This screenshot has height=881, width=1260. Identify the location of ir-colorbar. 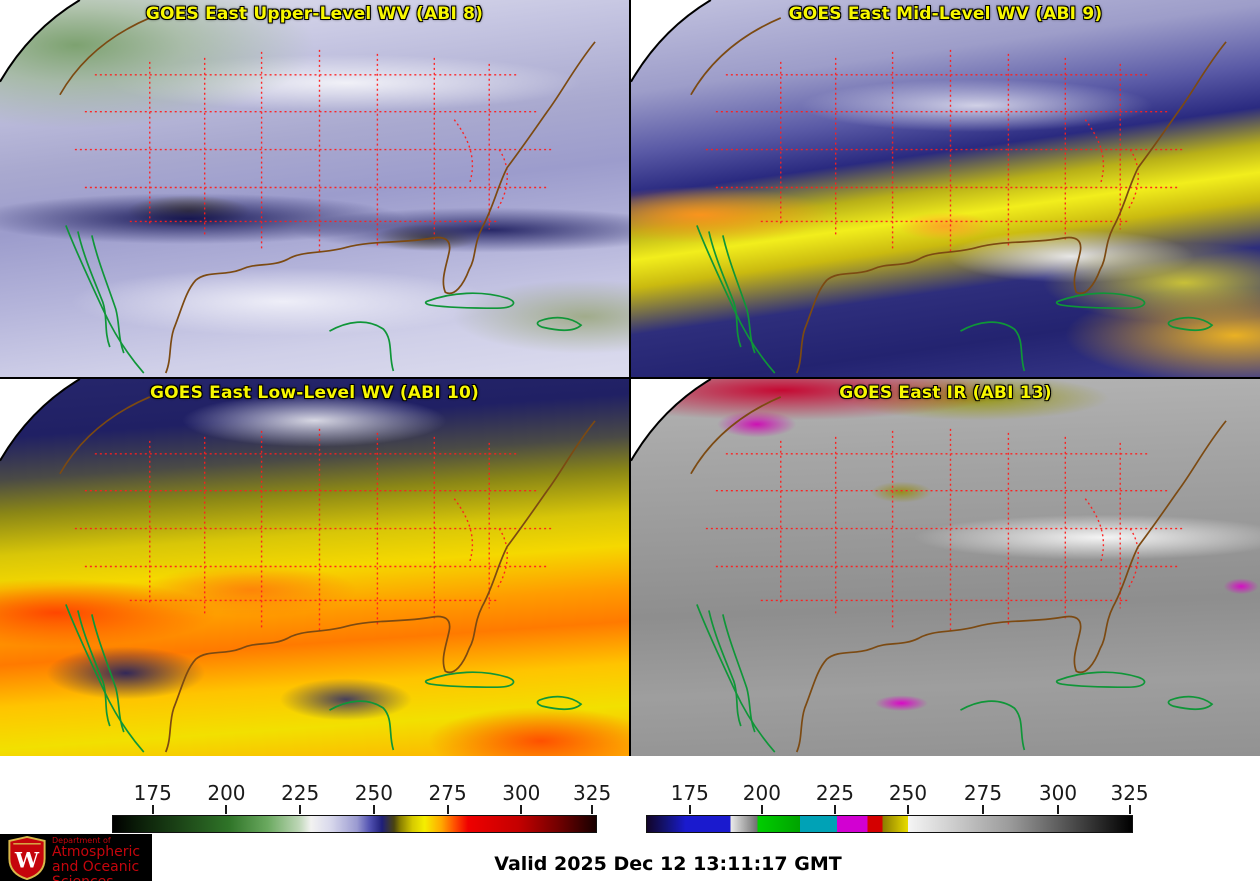
(889, 824).